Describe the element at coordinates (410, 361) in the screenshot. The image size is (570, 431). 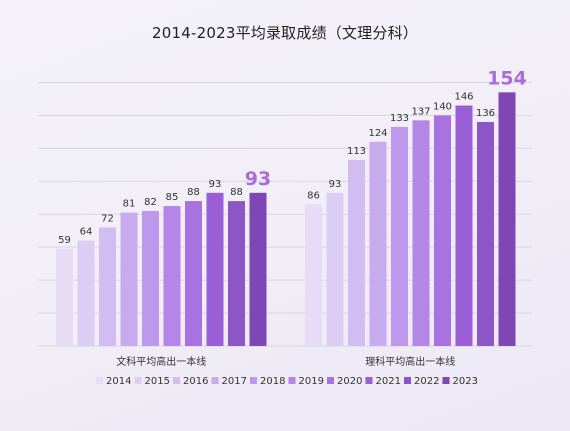
I see `category-label: 理科平均高出一本线` at that location.